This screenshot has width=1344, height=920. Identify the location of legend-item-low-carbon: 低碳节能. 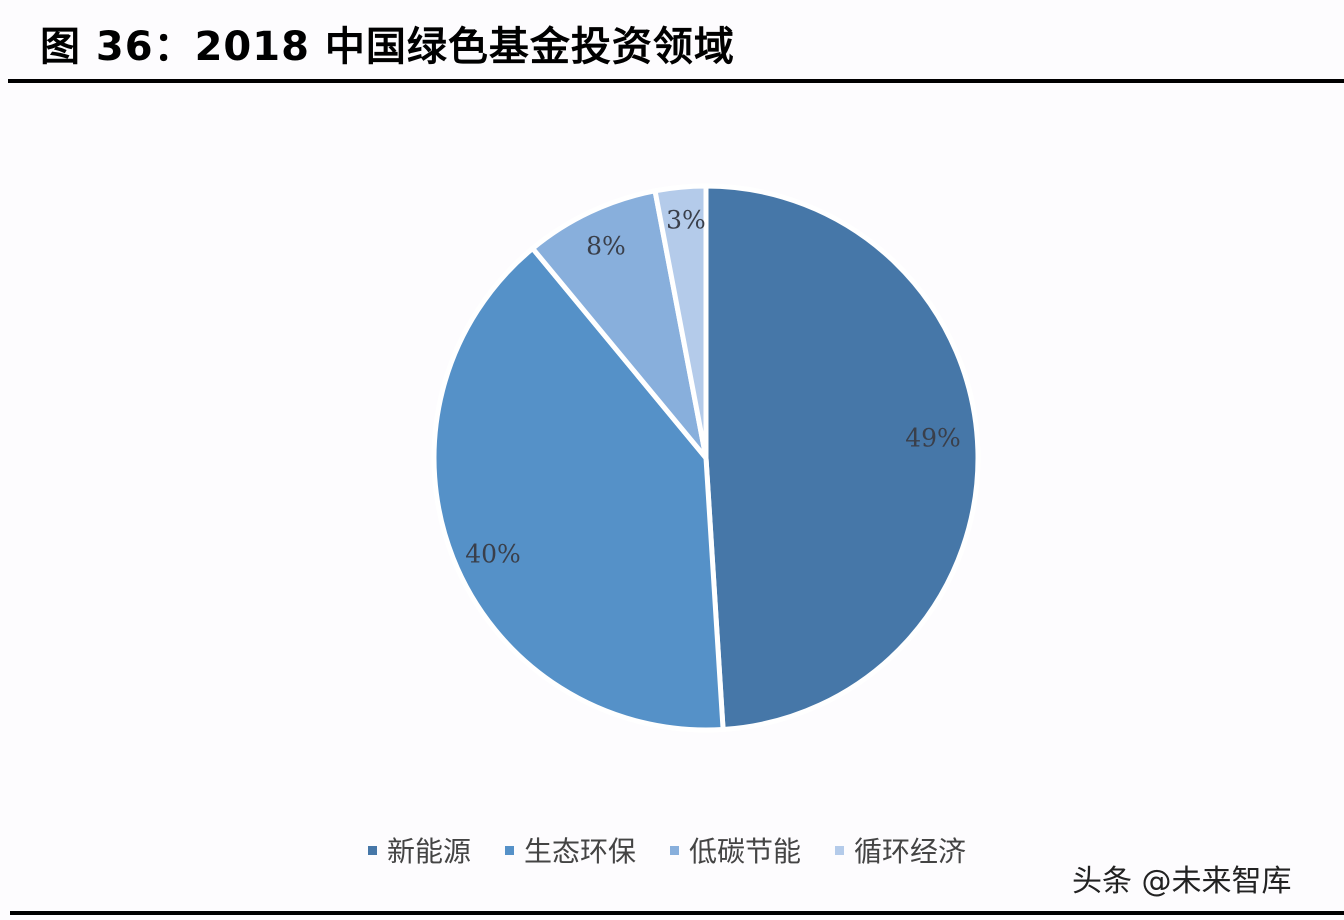
(735, 850).